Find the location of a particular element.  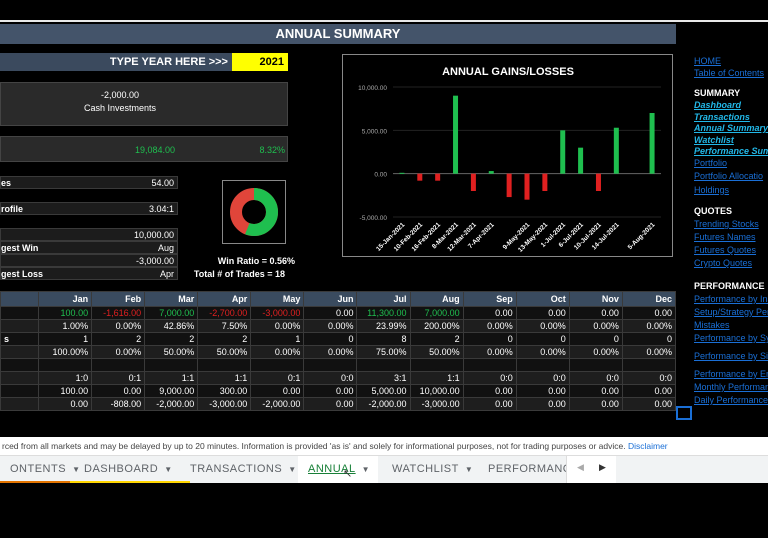

sidebar-quotes-item: Trending Stocks is located at coordinates (726, 224).